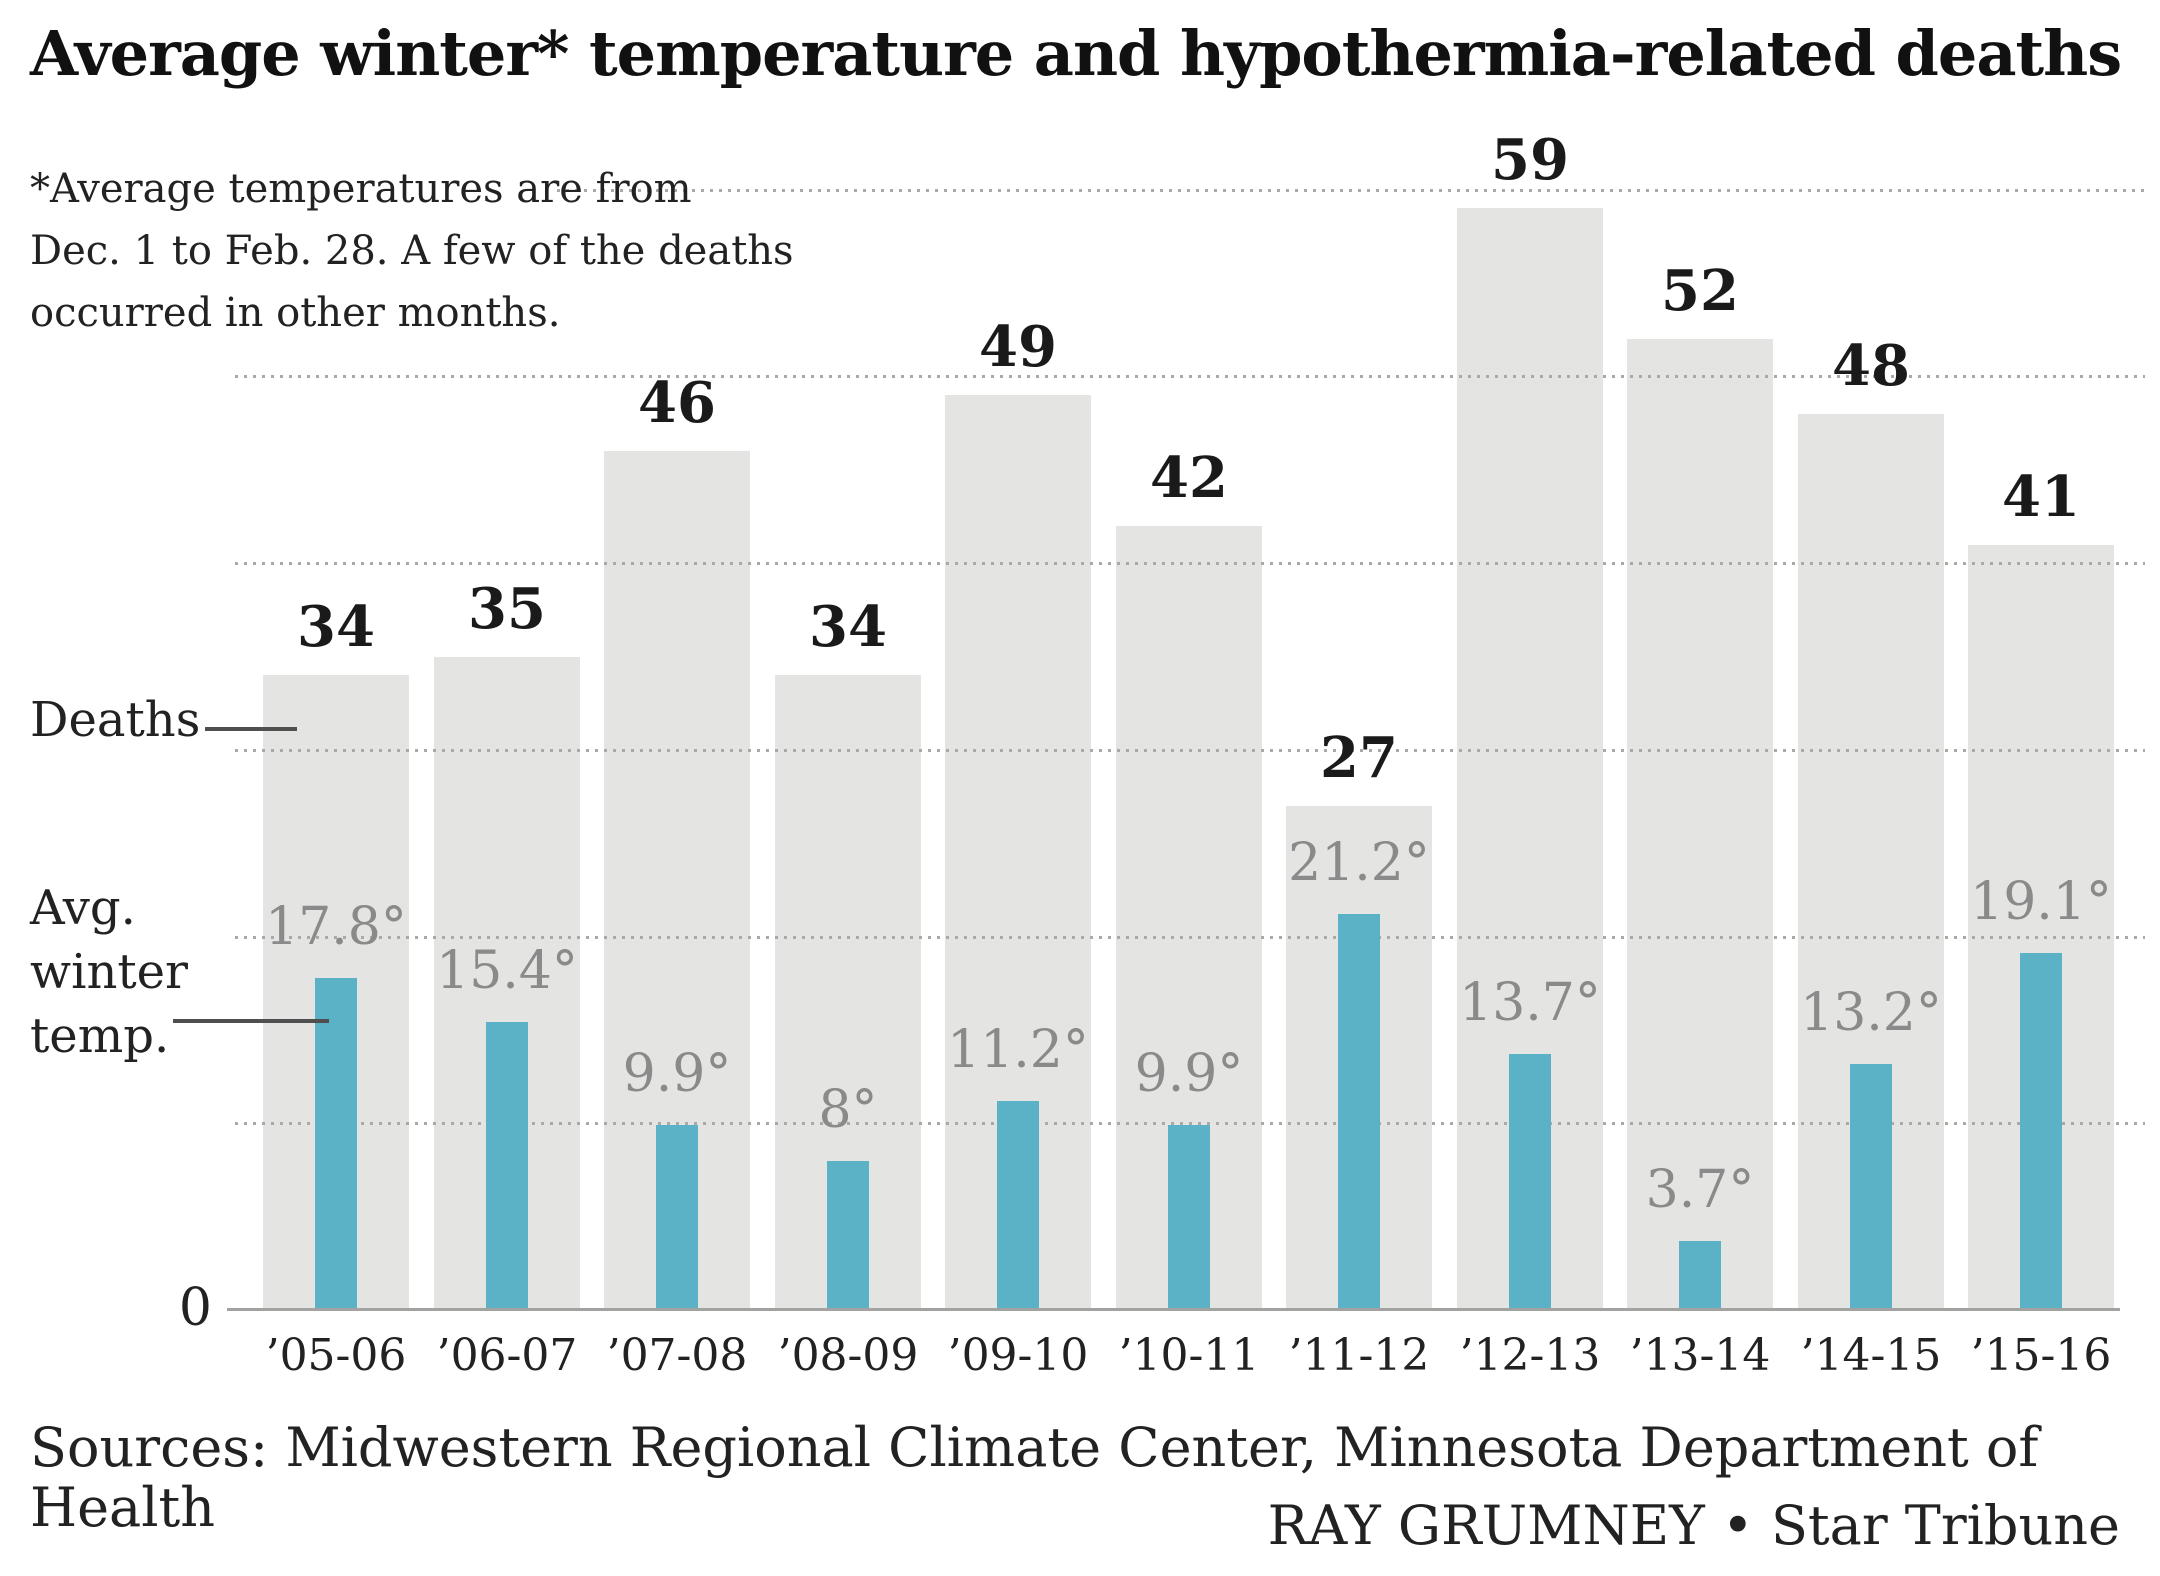 This screenshot has height=1576, width=2160. I want to click on y-axis-zero-label: 0, so click(195, 1308).